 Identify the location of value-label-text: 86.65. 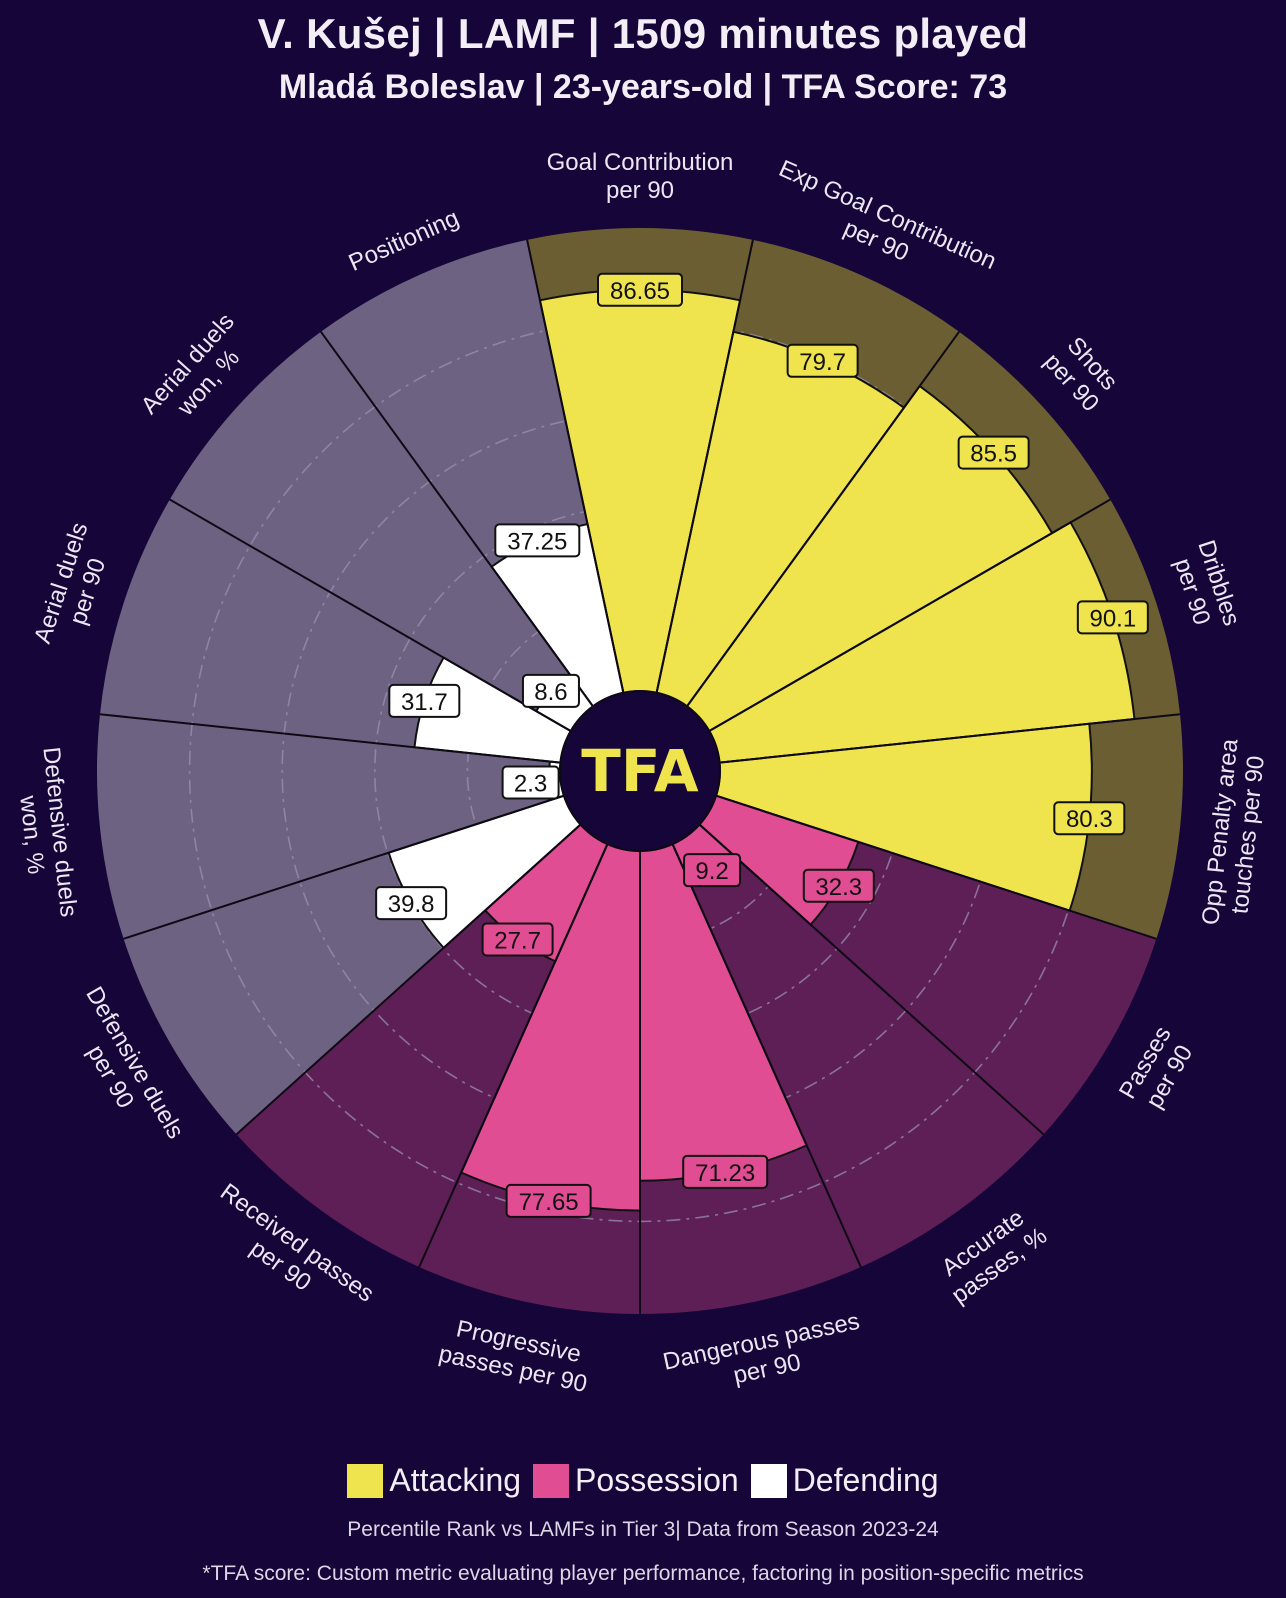
(640, 291).